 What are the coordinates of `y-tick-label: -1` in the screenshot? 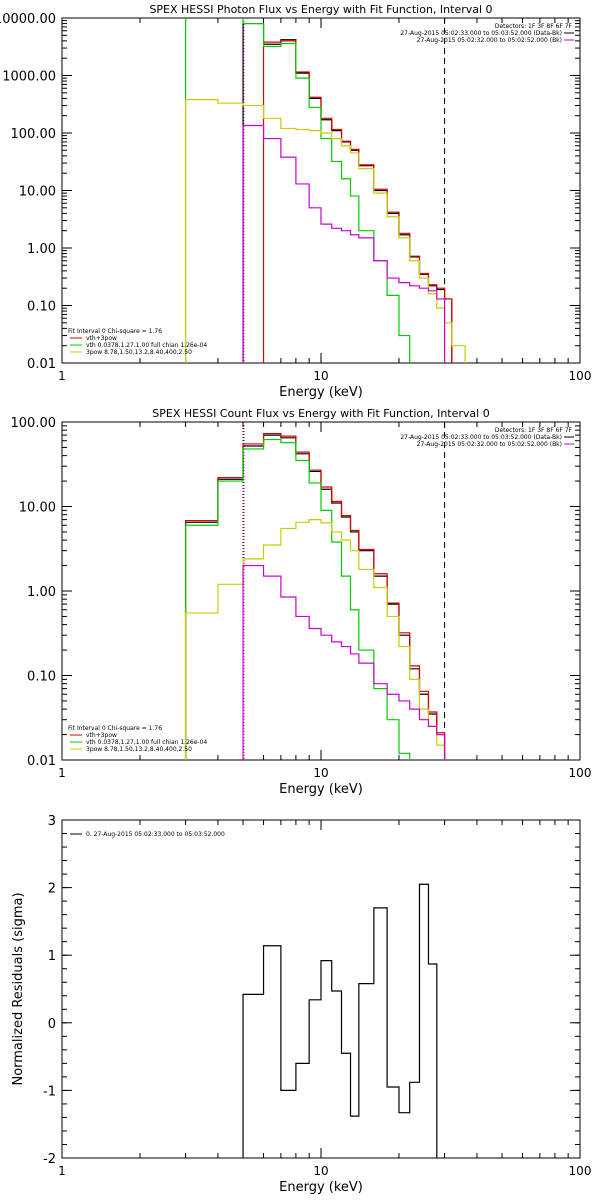 It's located at (49, 1091).